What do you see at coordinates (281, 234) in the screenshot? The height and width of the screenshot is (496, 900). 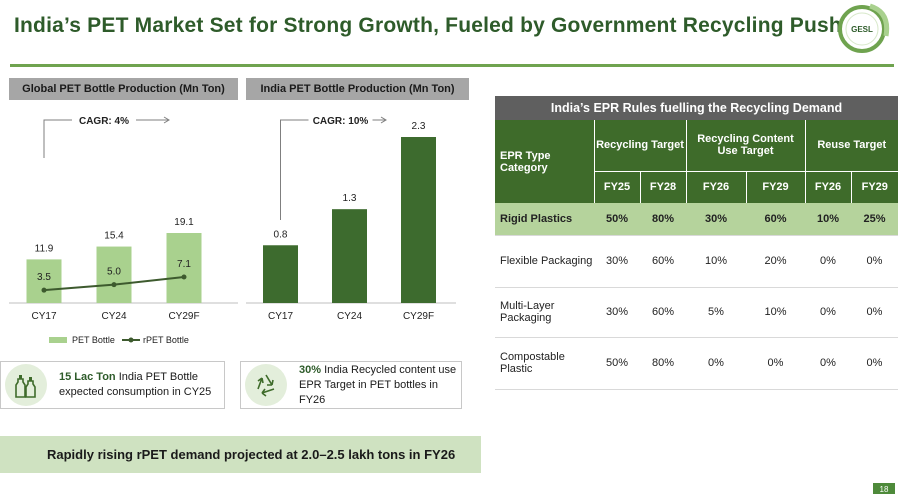 I see `bar-value-label: 0.8` at bounding box center [281, 234].